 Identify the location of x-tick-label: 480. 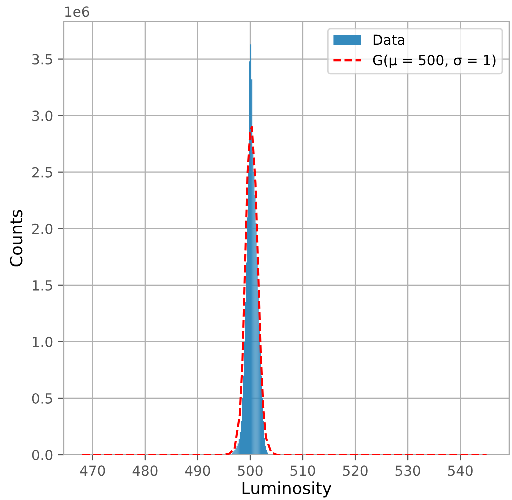
(145, 471).